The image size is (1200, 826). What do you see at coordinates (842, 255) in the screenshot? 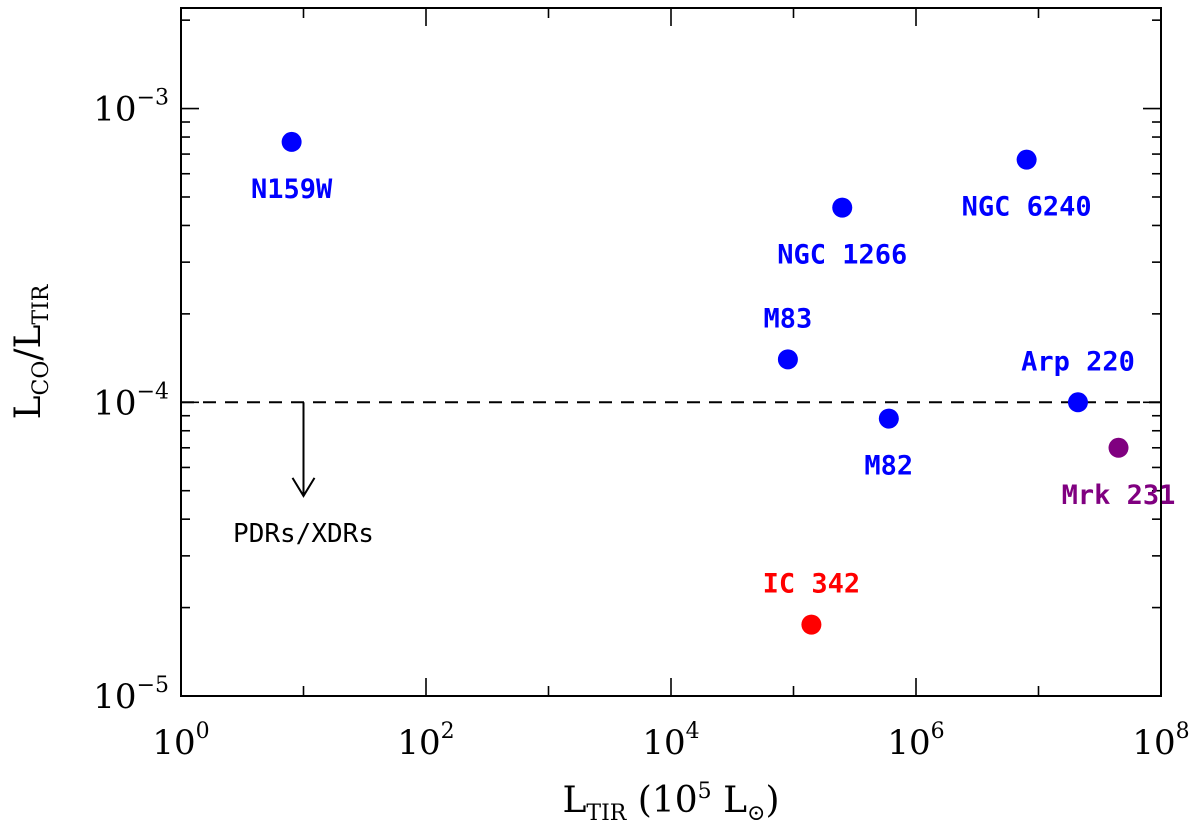
I see `point-label-ngc-1266: NGC 1266` at bounding box center [842, 255].